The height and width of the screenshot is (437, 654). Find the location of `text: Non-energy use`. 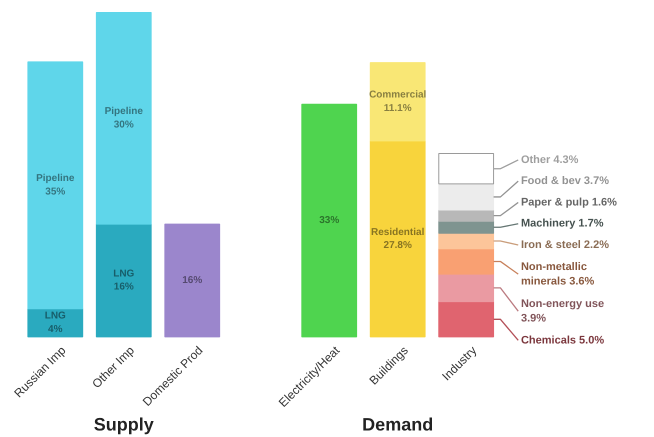

text: Non-energy use is located at coordinates (562, 304).